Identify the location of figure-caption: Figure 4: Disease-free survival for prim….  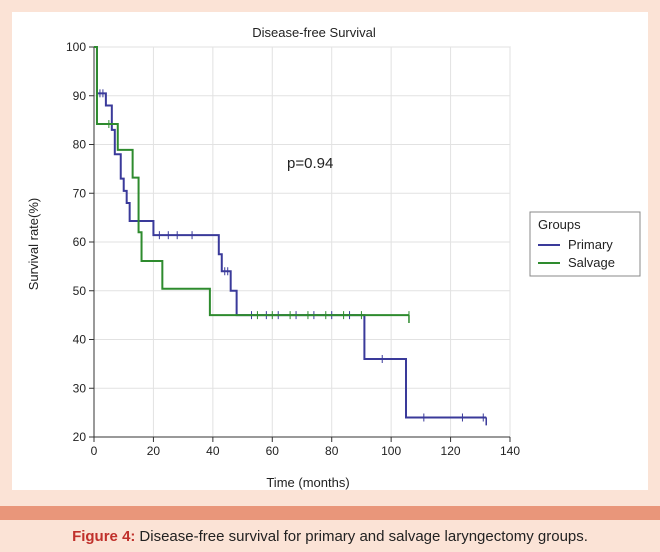
(330, 536).